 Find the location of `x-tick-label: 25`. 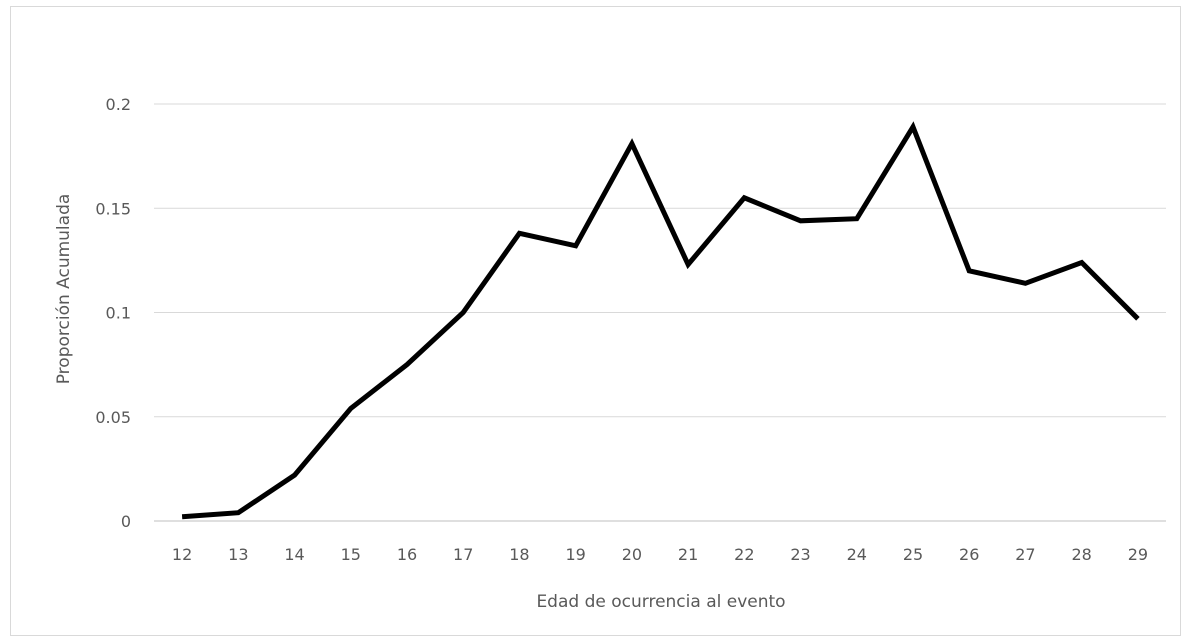

x-tick-label: 25 is located at coordinates (913, 554).